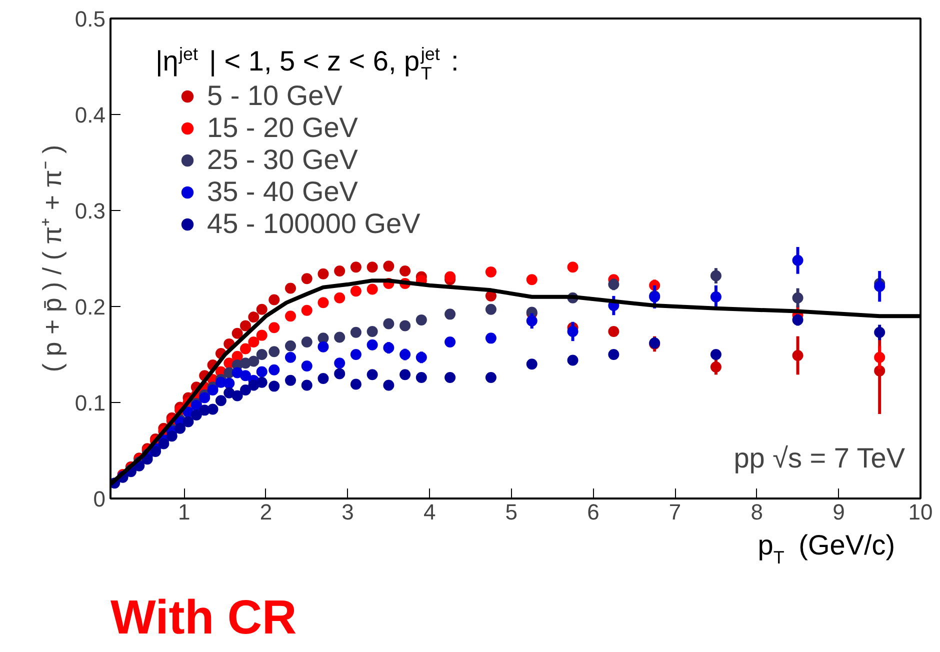 This screenshot has width=940, height=652. What do you see at coordinates (90, 115) in the screenshot?
I see `y-tick-label: 0.4` at bounding box center [90, 115].